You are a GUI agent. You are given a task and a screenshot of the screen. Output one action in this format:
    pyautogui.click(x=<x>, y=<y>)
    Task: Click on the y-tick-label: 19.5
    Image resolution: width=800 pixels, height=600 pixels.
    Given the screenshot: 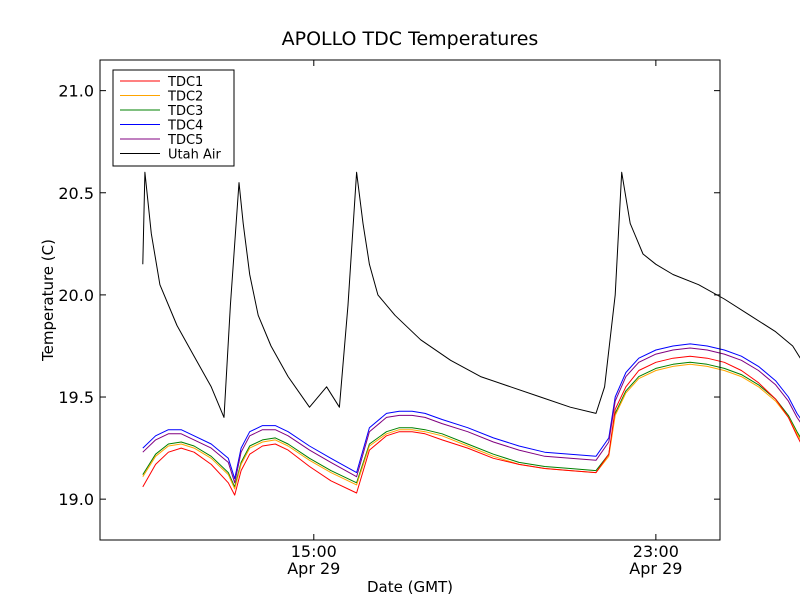 What is the action you would take?
    pyautogui.click(x=76, y=397)
    